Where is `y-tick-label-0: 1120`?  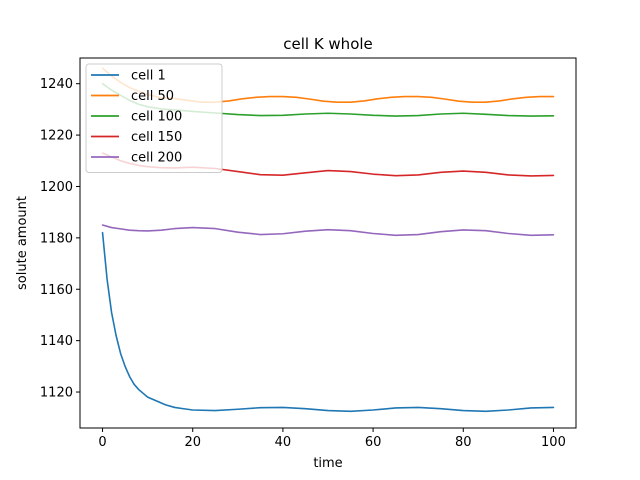 y-tick-label-0: 1120 is located at coordinates (56, 393).